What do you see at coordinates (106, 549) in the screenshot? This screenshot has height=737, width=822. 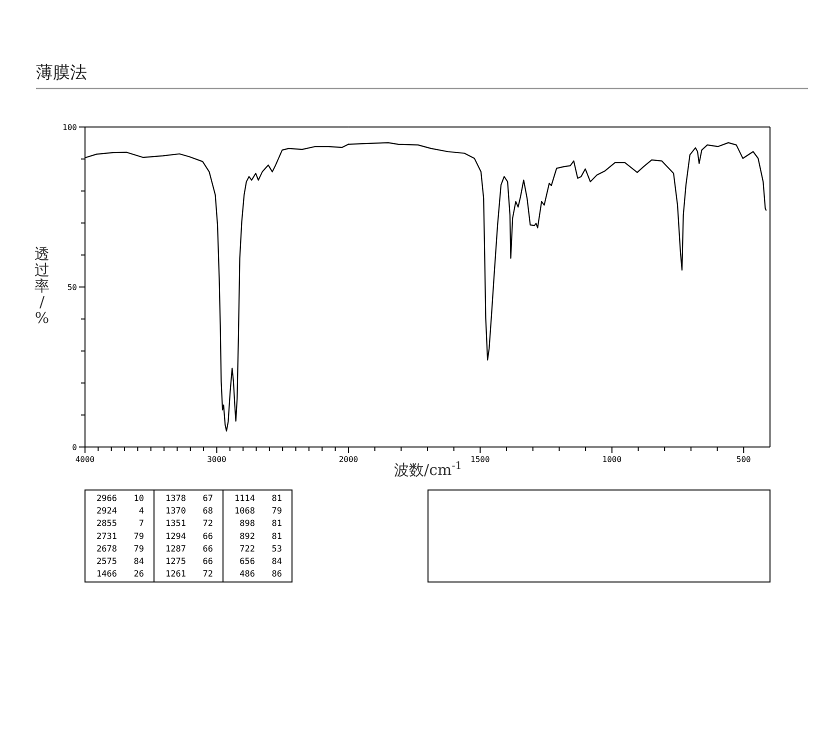 I see `text: 2678` at bounding box center [106, 549].